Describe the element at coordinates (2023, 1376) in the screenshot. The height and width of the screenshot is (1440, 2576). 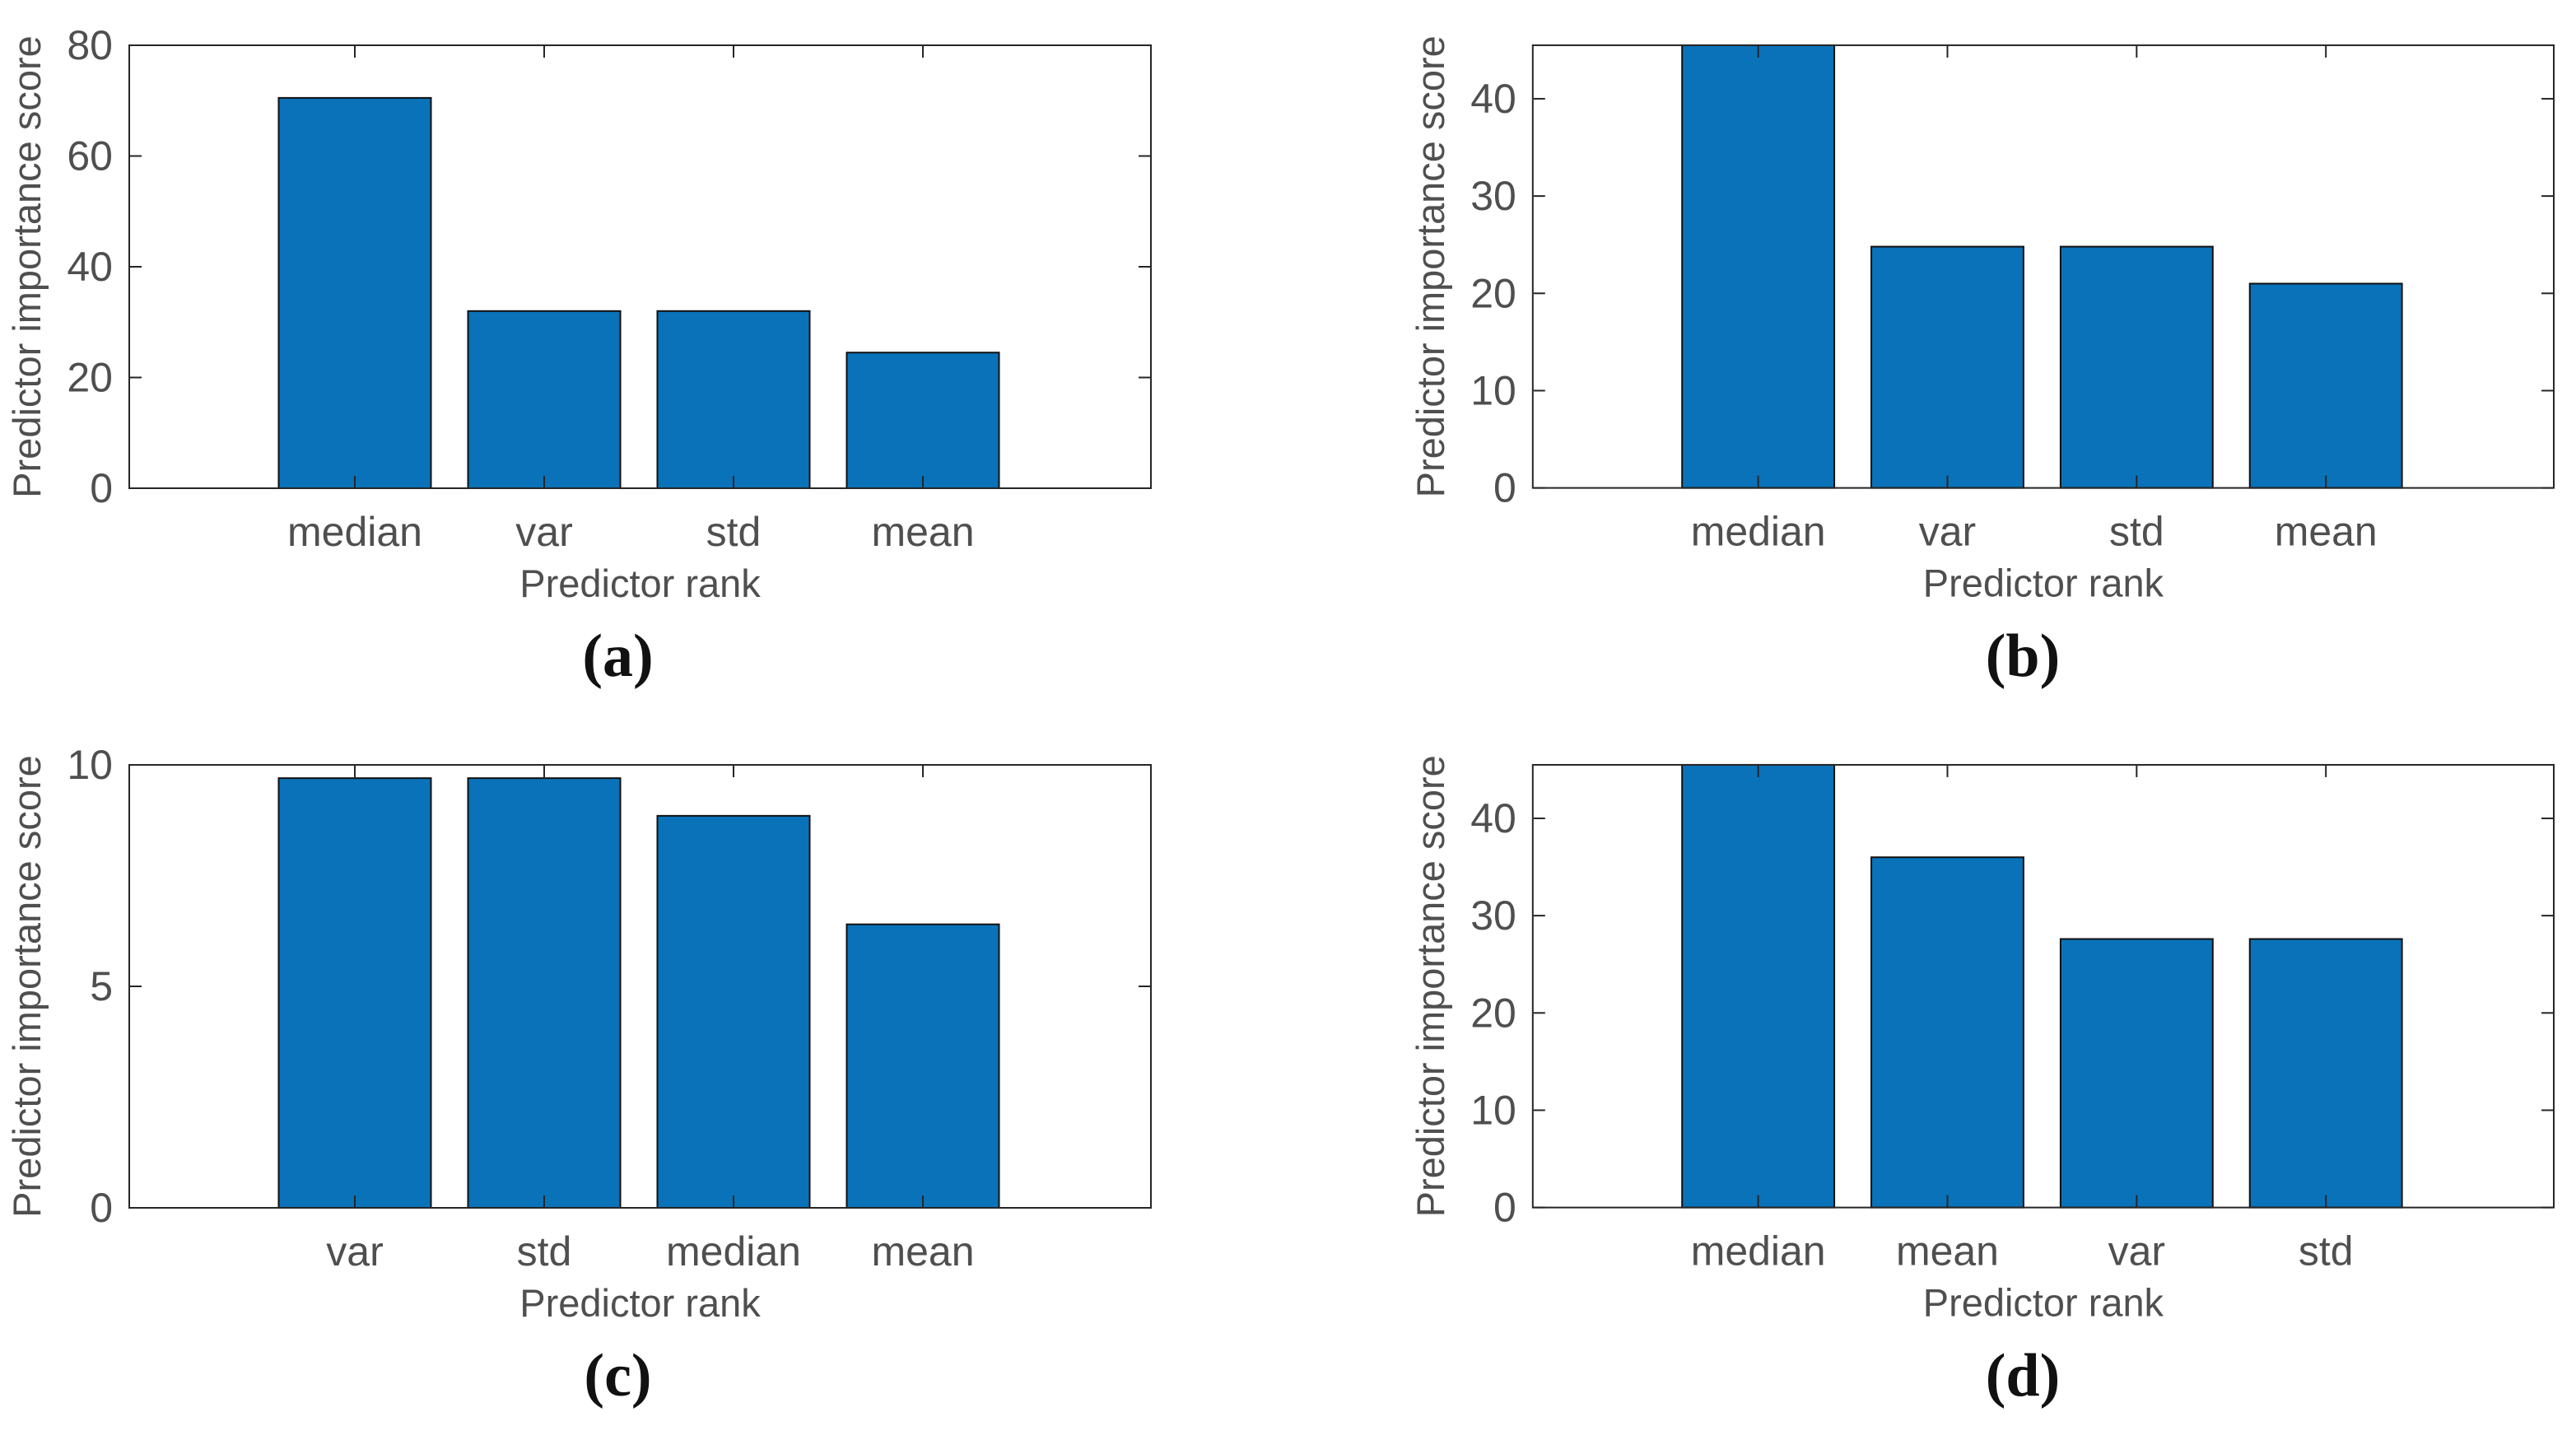
I see `panel-d-caption: (d)` at that location.